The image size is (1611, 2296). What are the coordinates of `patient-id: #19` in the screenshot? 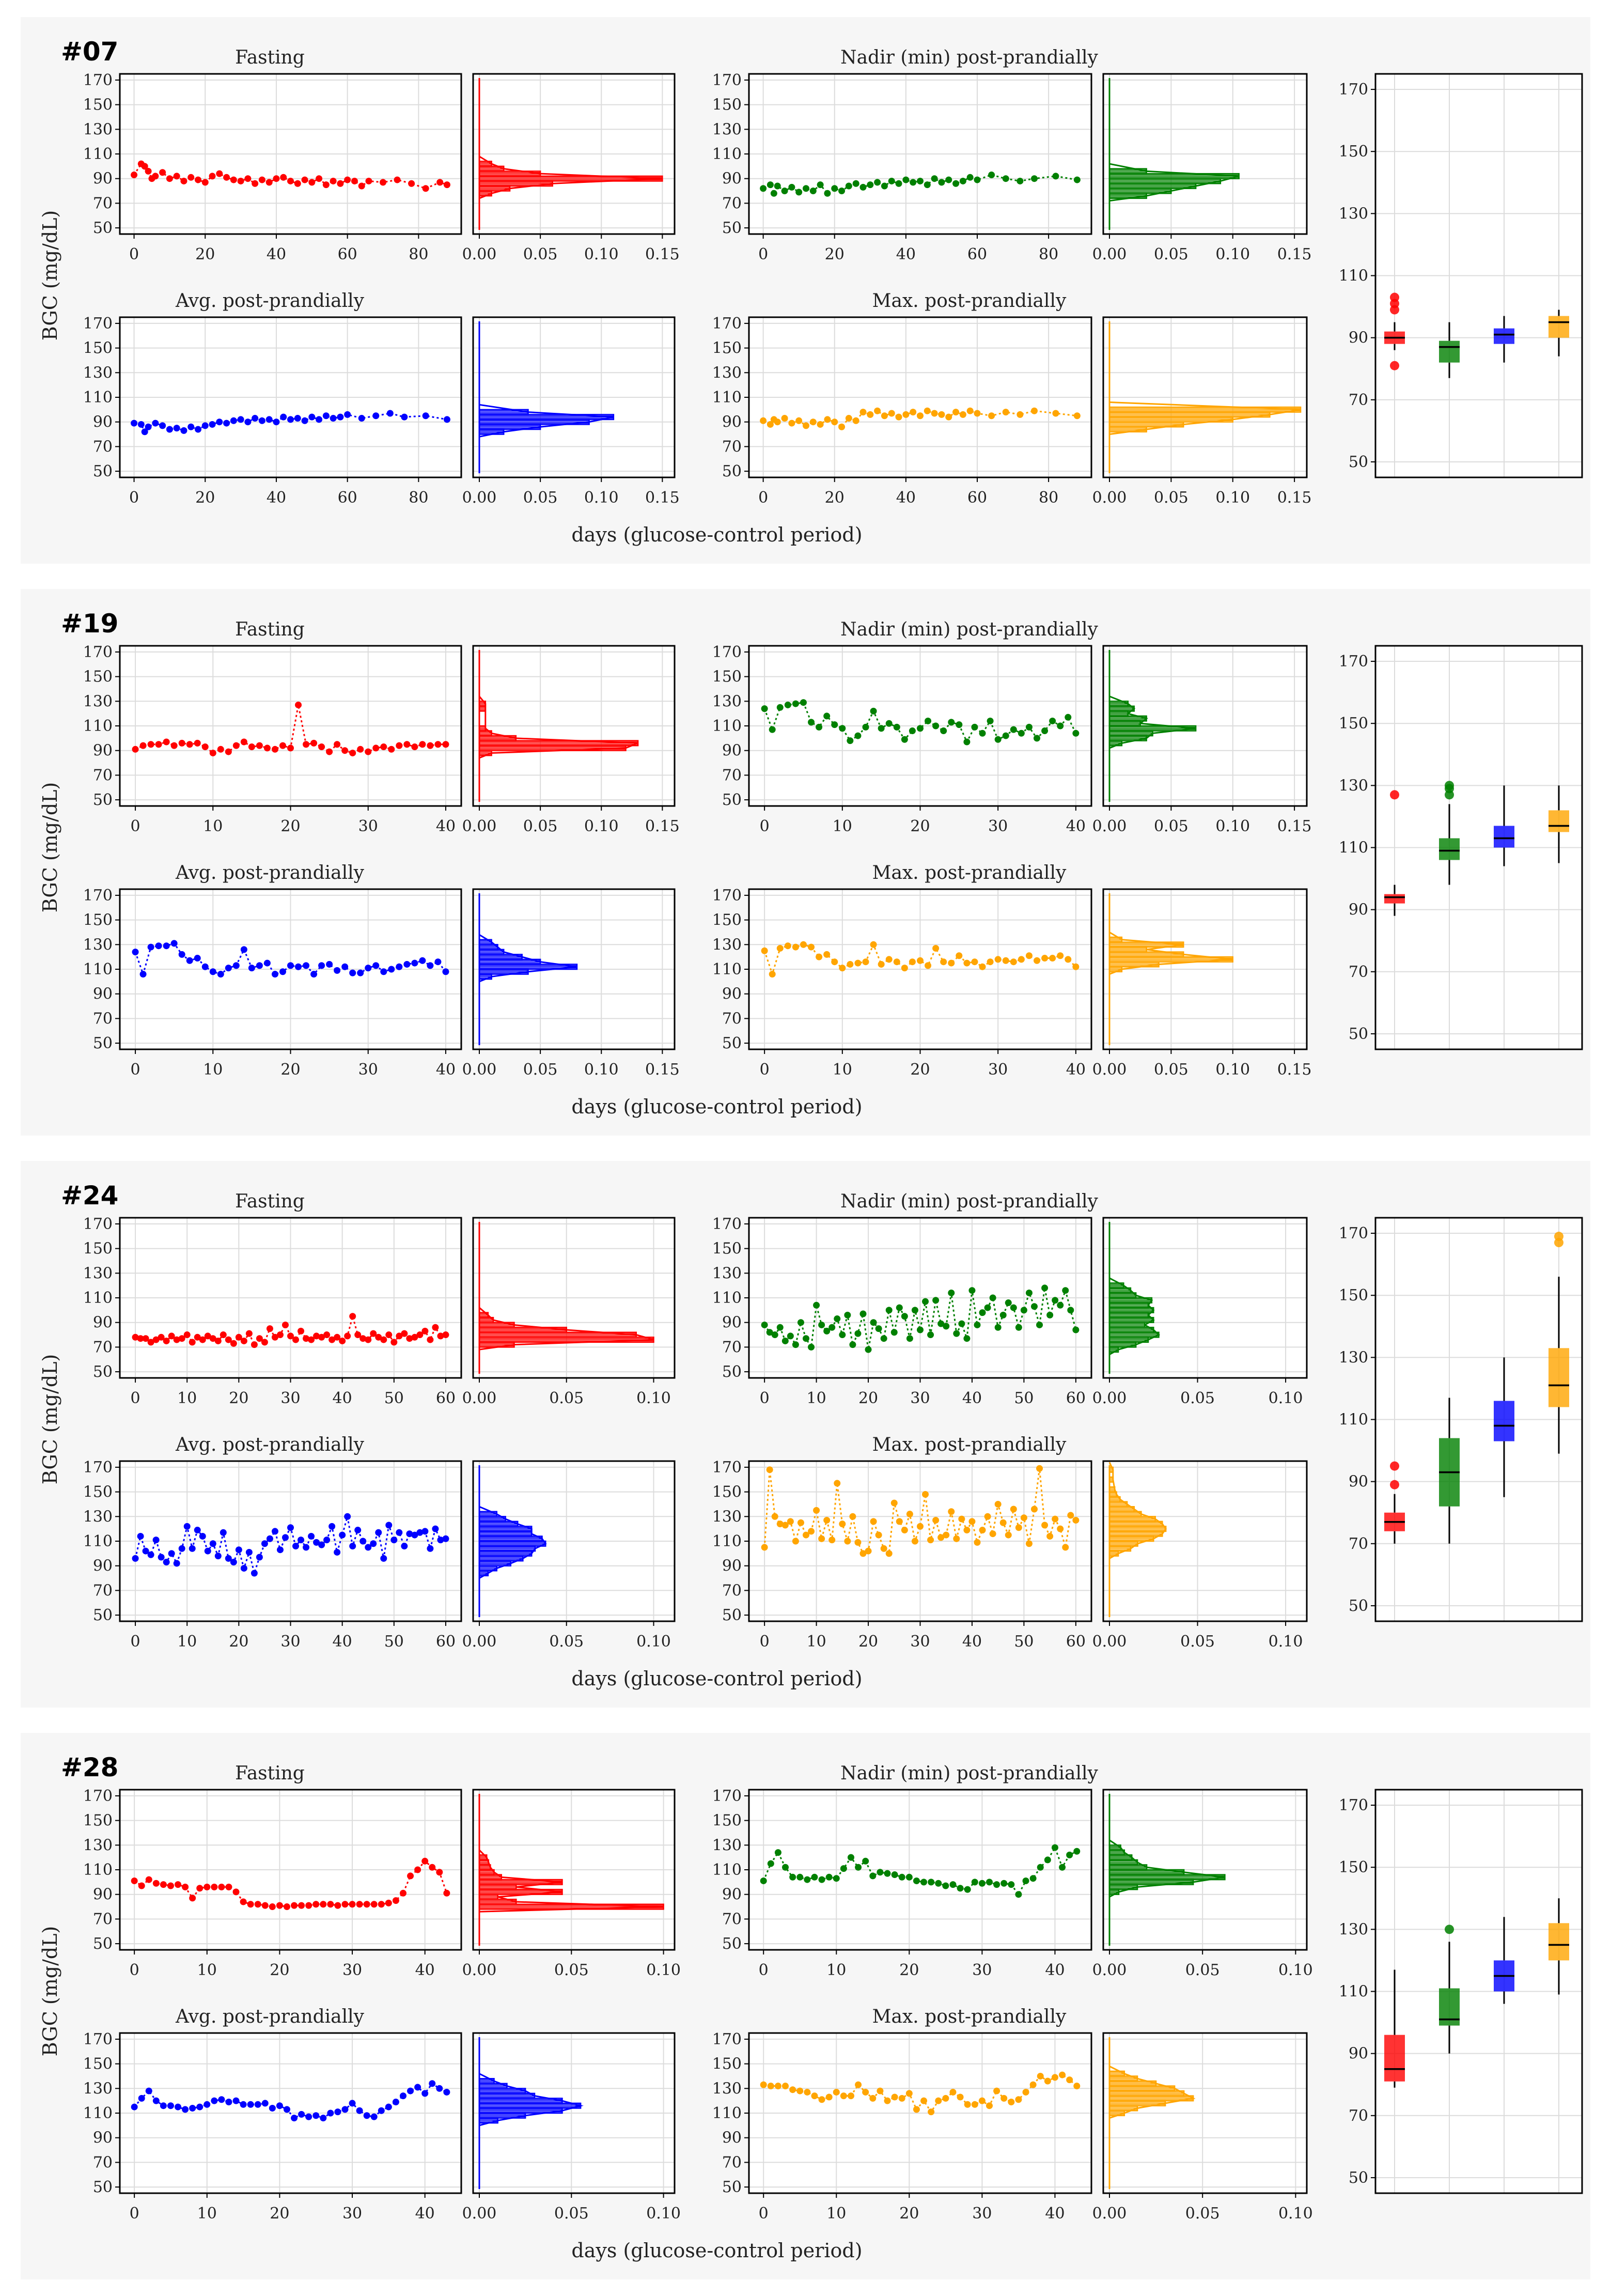 It's located at (89, 624).